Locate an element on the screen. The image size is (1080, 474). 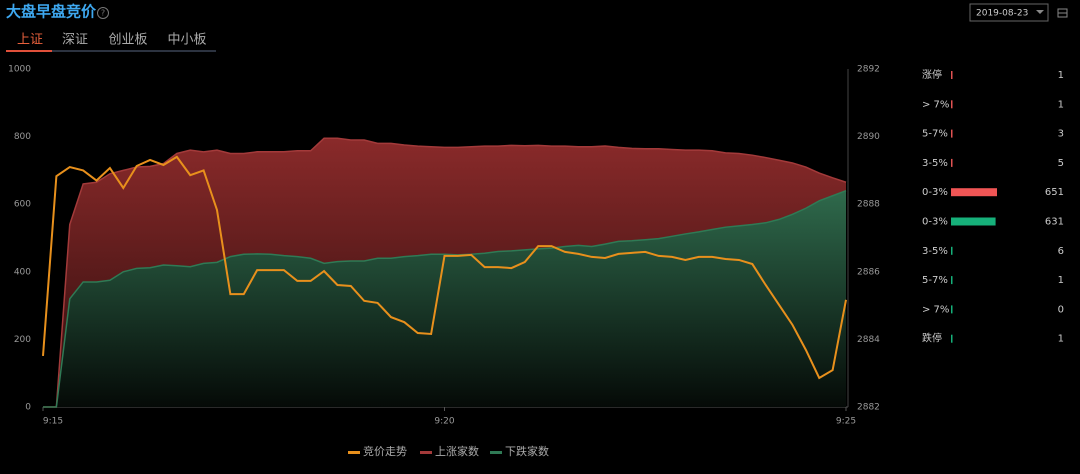
date-picker is located at coordinates (1009, 12).